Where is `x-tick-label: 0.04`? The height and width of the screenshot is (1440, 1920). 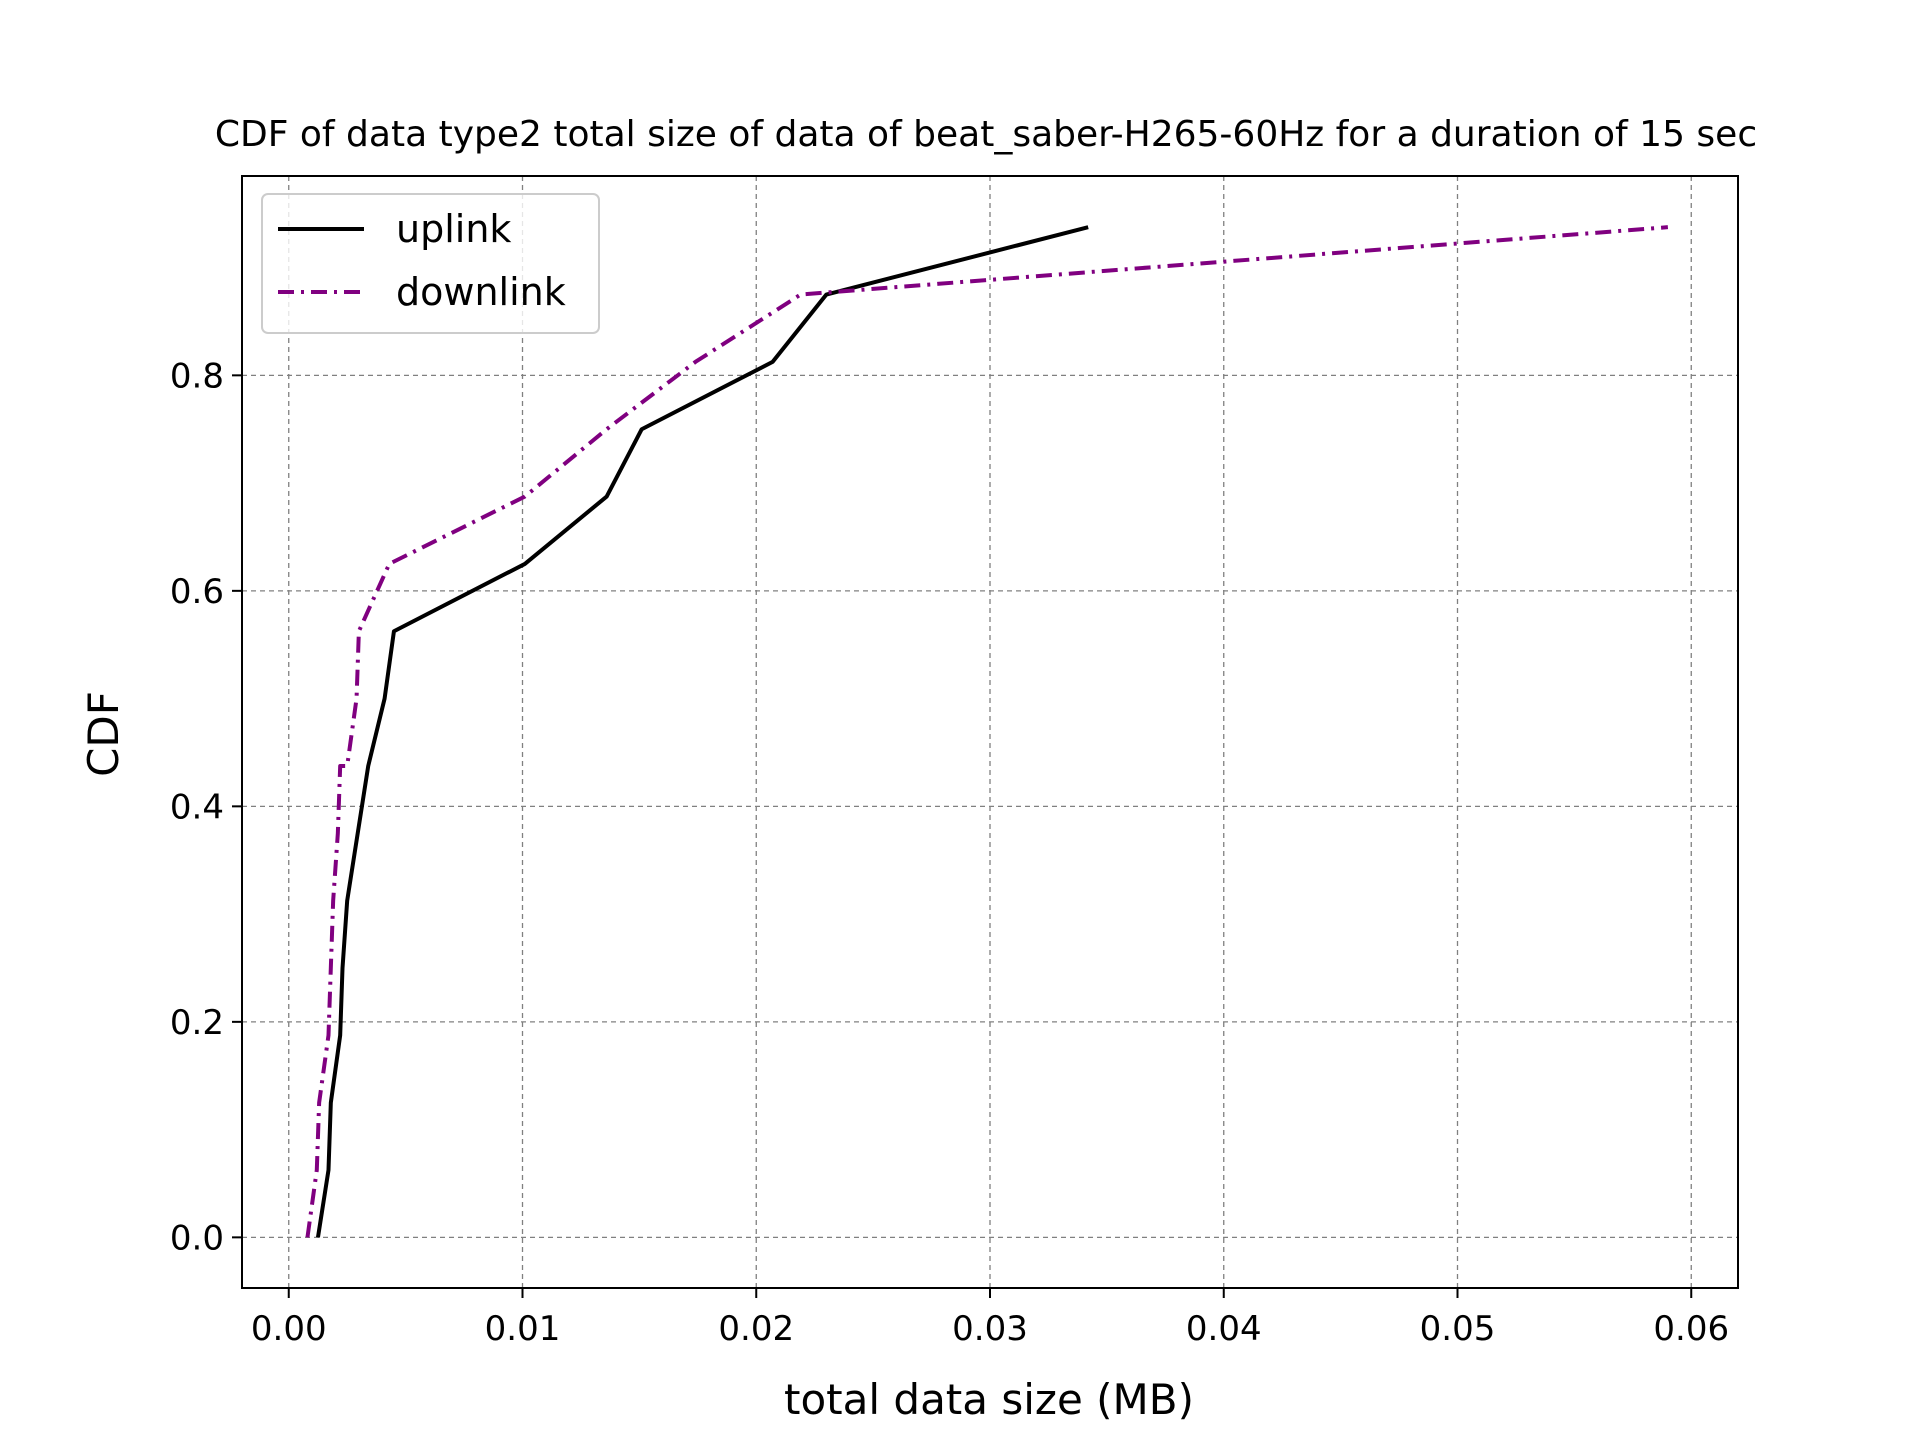 x-tick-label: 0.04 is located at coordinates (1224, 1329).